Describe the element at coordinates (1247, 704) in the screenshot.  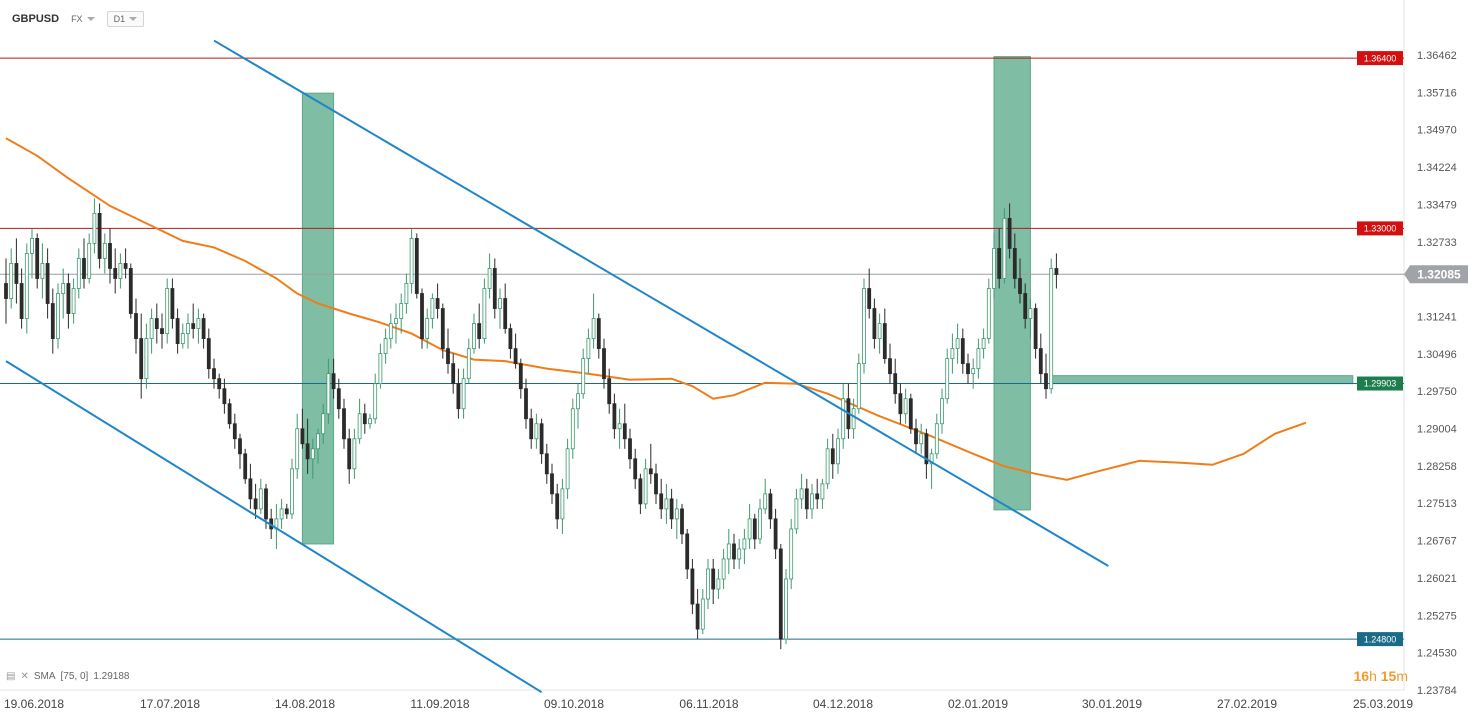
I see `time-tick-label: 27.02.2019` at that location.